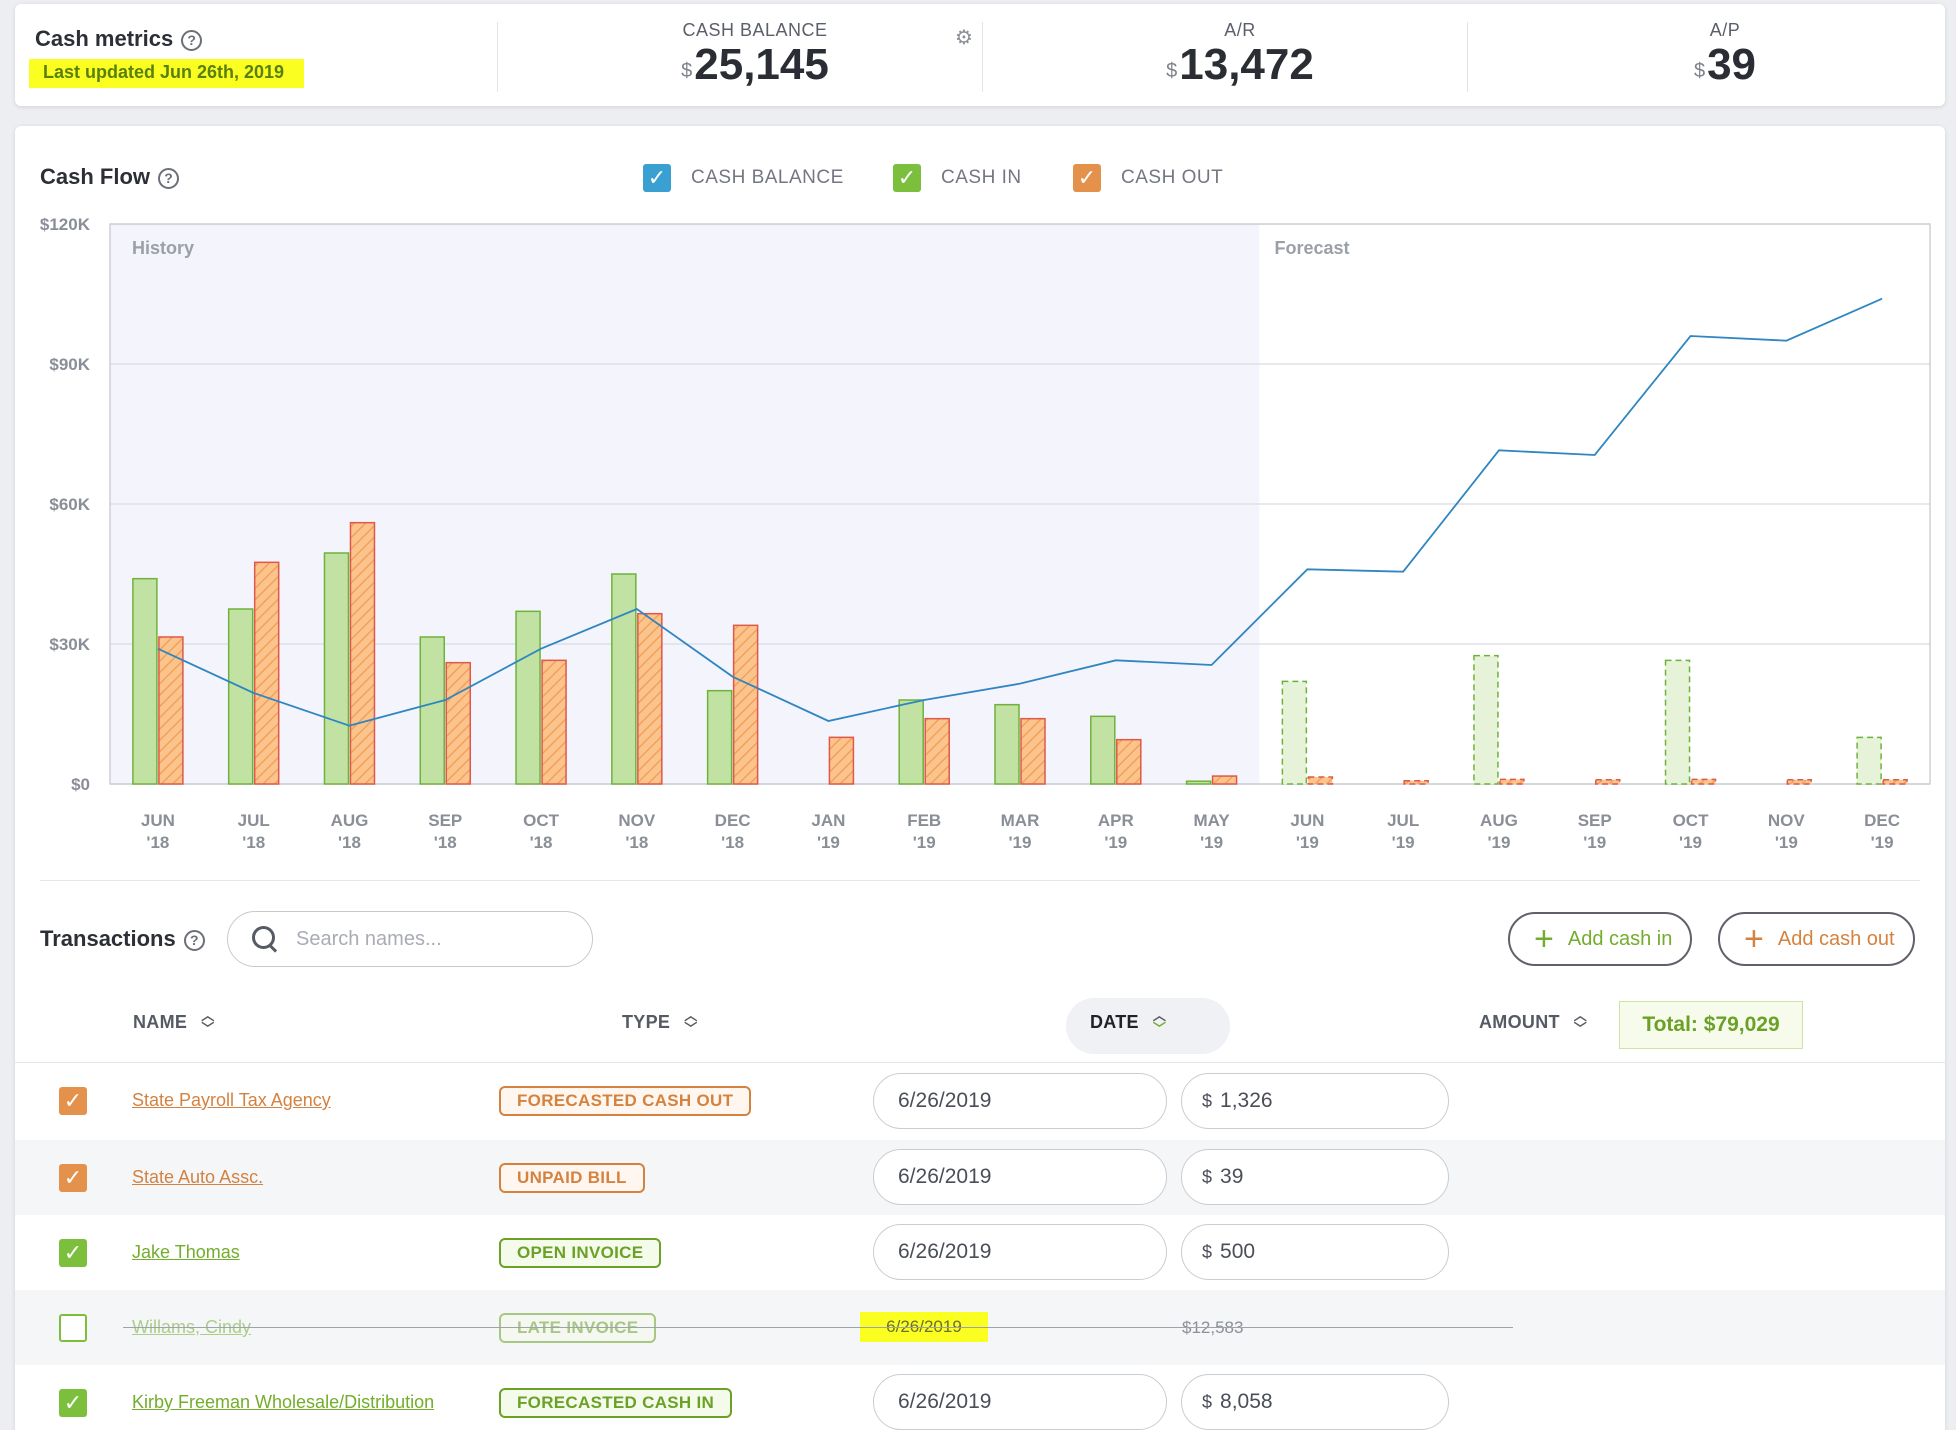 The width and height of the screenshot is (1956, 1430). I want to click on legend-label: CASH IN, so click(981, 177).